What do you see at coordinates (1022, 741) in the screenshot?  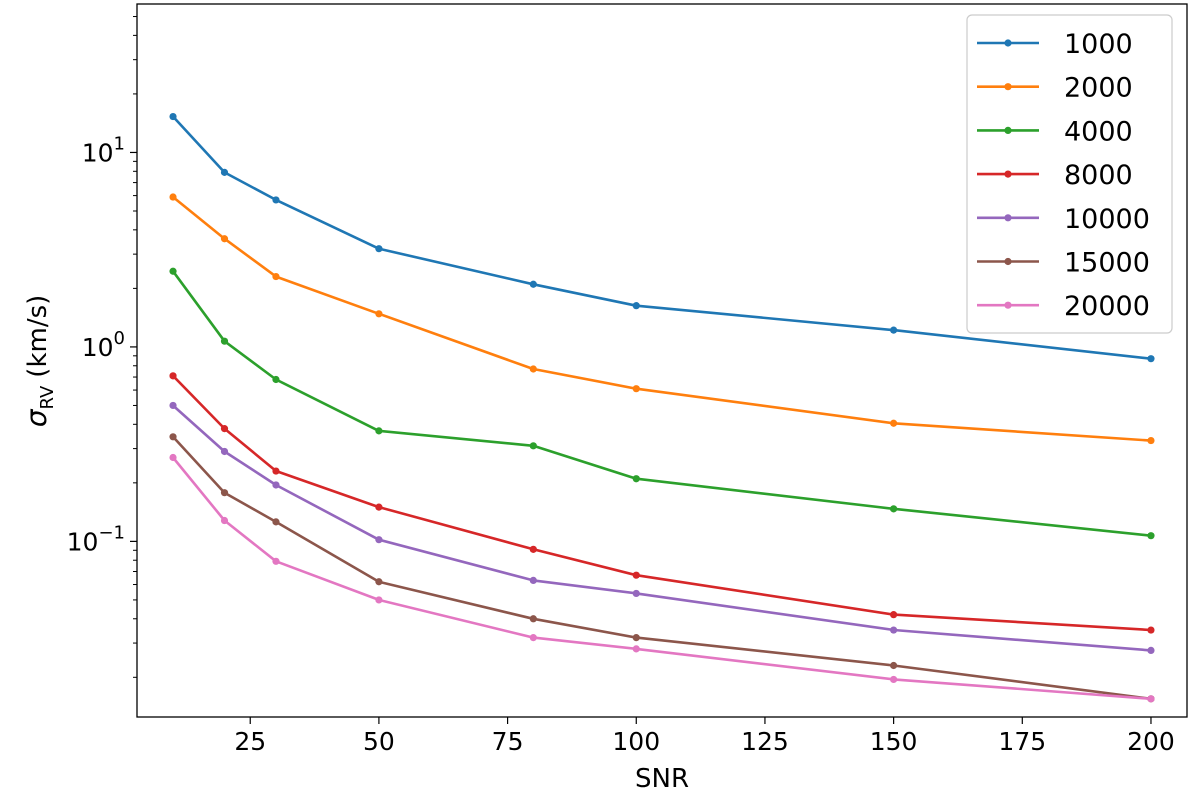 I see `x-tick-label: 175` at bounding box center [1022, 741].